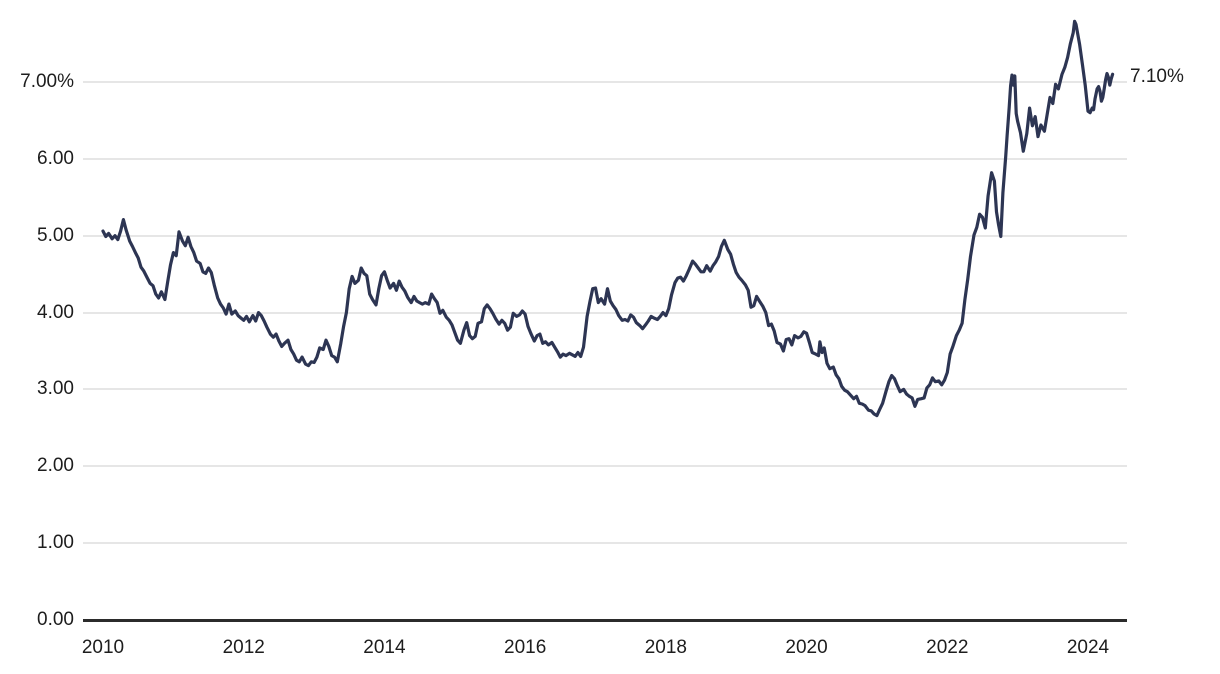 This screenshot has width=1220, height=674. What do you see at coordinates (55, 466) in the screenshot?
I see `y-tick-label: 2.00` at bounding box center [55, 466].